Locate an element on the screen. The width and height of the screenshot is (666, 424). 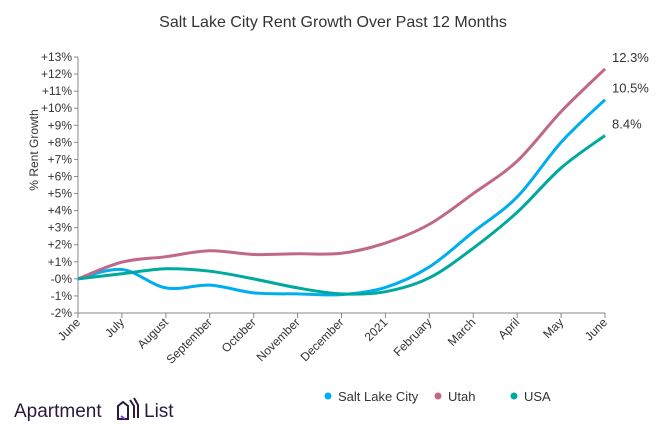
y-tick-label: +2% is located at coordinates (60, 245).